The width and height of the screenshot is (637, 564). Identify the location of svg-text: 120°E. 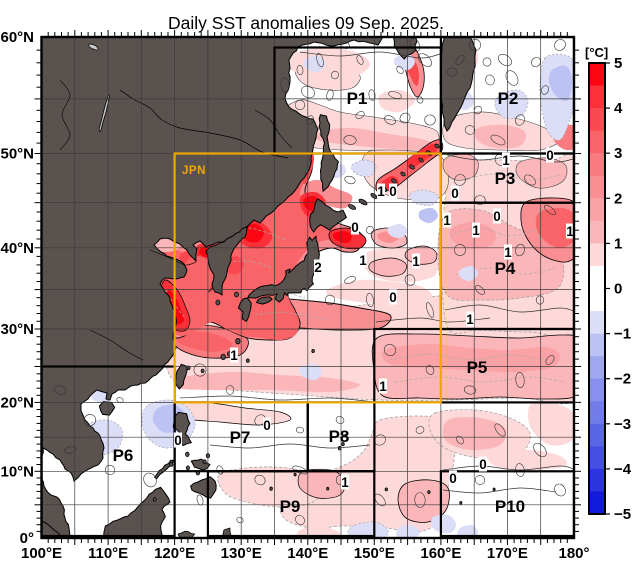
(174, 553).